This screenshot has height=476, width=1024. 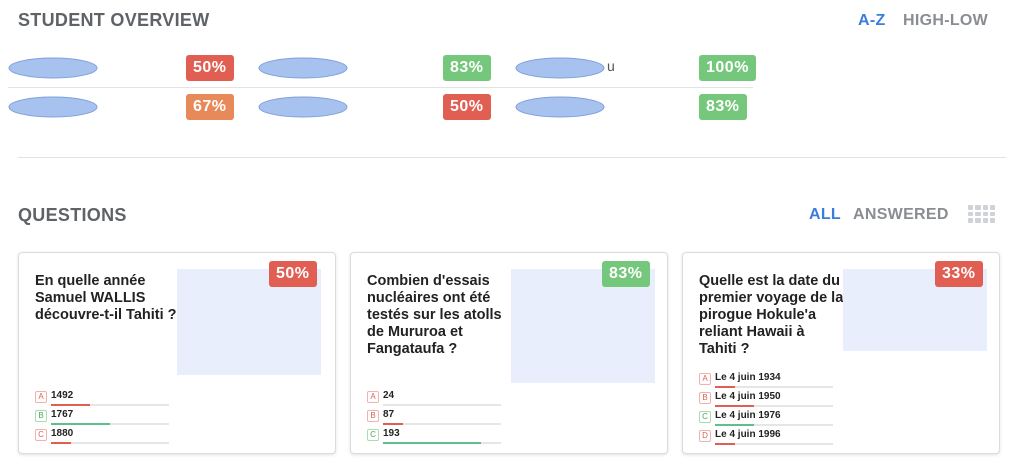 I want to click on student-overview-title: STUDENT OVERVIEW, so click(x=114, y=20).